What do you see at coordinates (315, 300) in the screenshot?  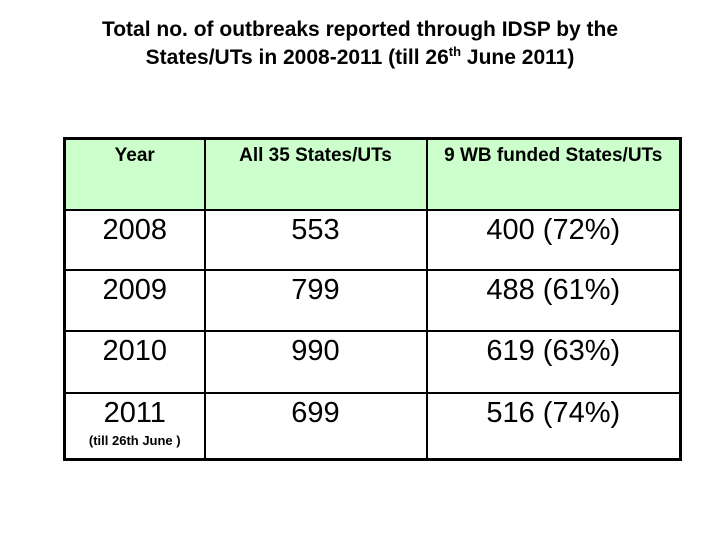 I see `all-states-cell: 799` at bounding box center [315, 300].